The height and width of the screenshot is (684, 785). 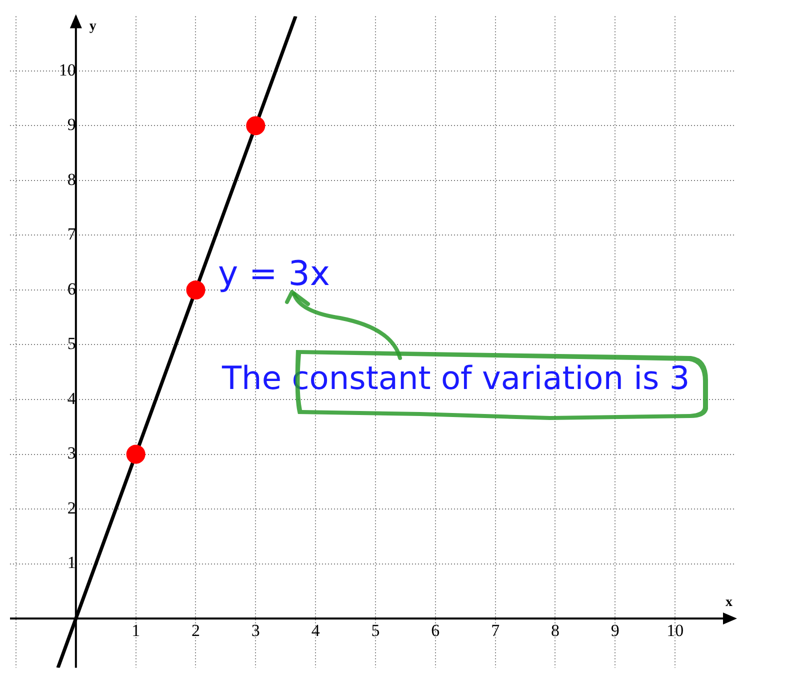 I want to click on y-tick-label: 5, so click(x=71, y=344).